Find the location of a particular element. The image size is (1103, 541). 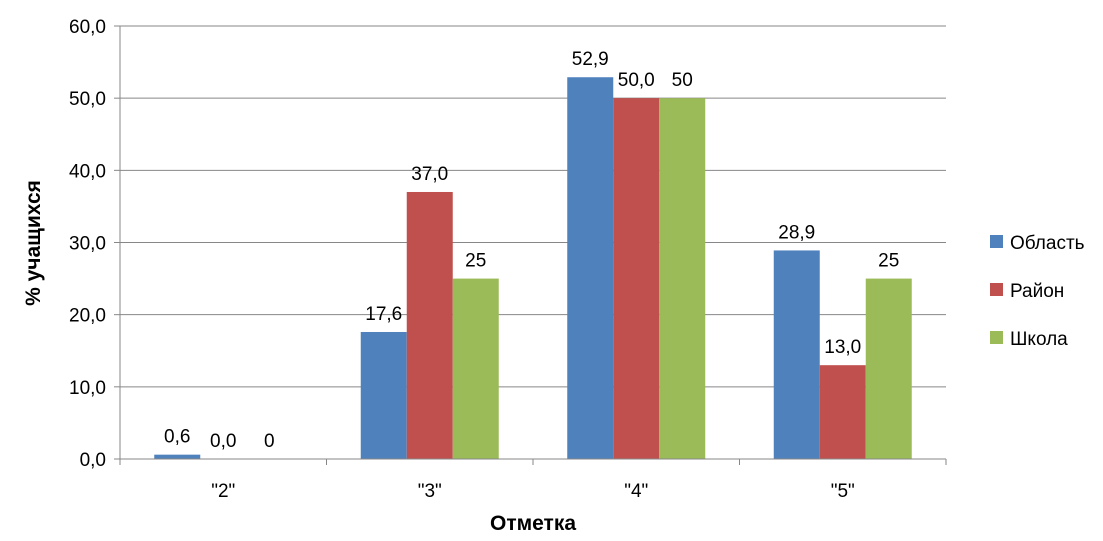

data-label: 52,9 is located at coordinates (590, 59).